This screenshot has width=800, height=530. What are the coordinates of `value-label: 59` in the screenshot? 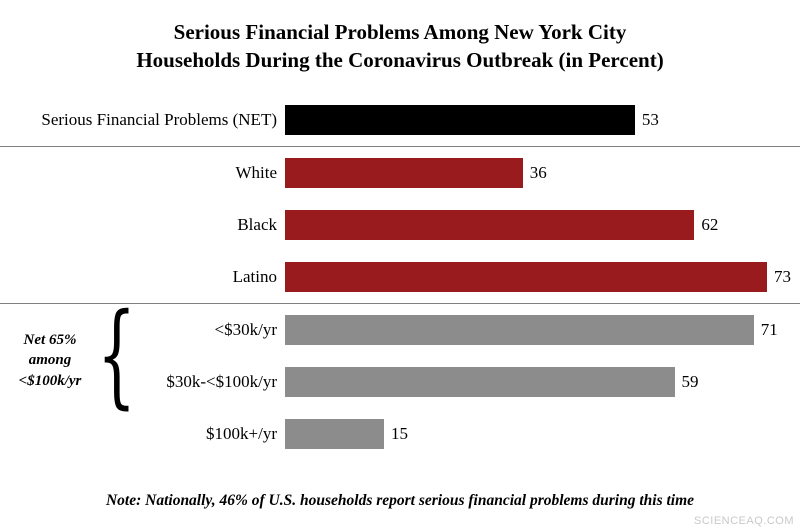 It's located at (690, 381).